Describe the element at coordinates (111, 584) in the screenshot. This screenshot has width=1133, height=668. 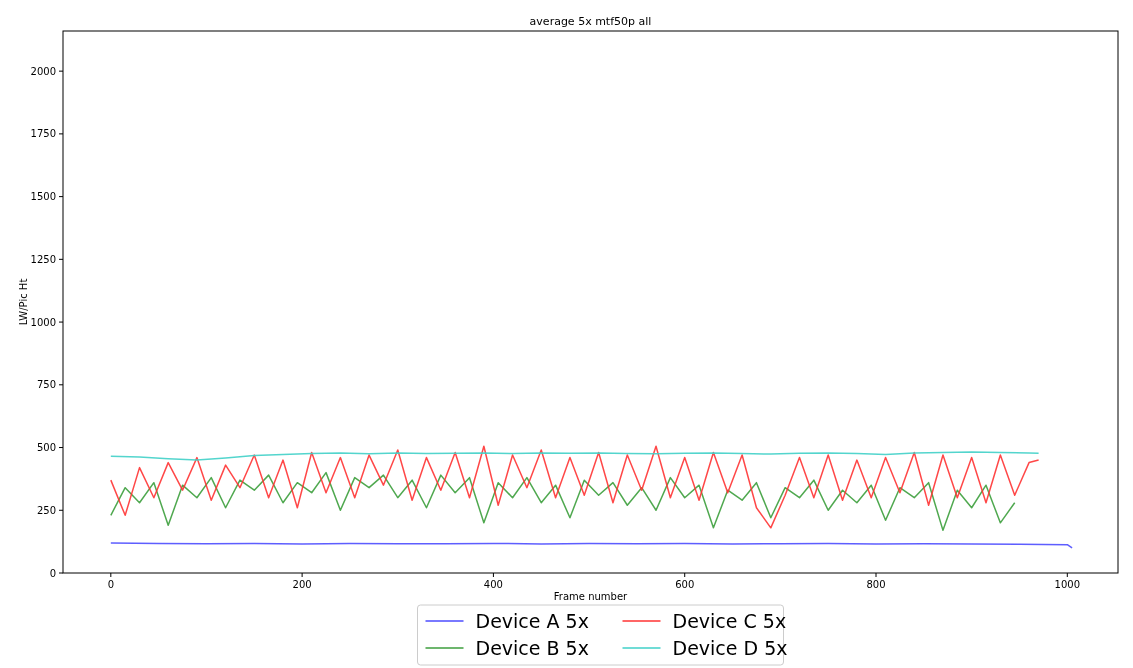
I see `x-tick-label: 0` at that location.